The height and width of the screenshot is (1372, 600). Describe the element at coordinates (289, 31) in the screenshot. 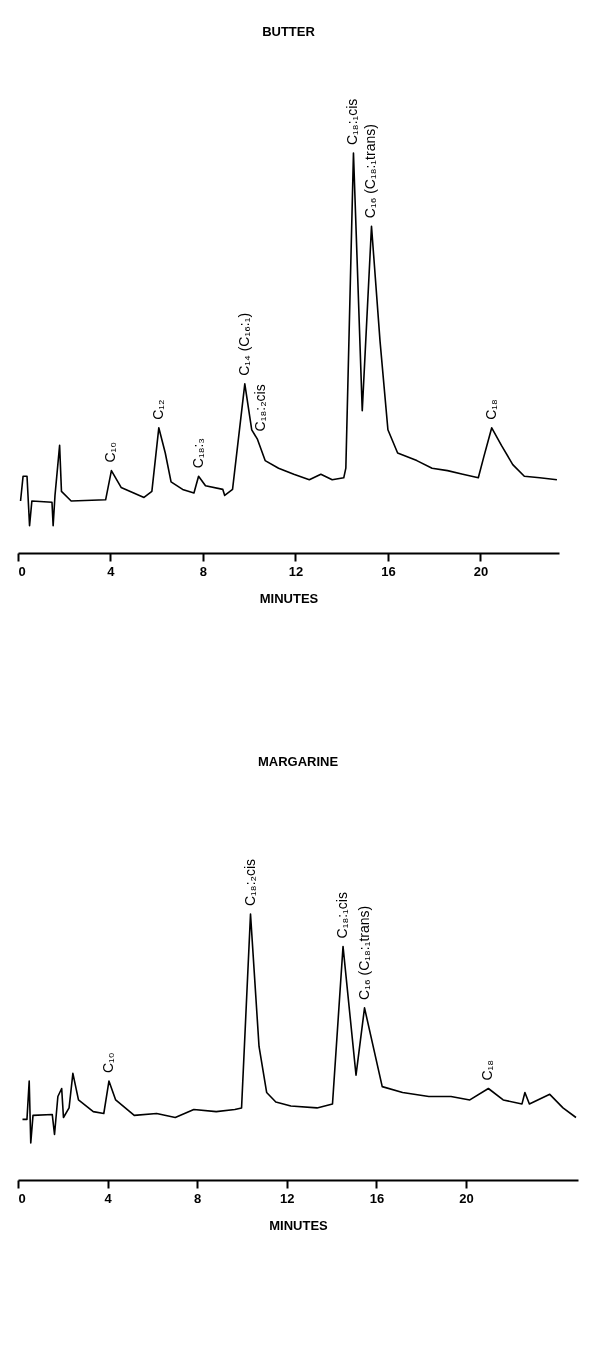

I see `chart-title: BUTTER` at that location.